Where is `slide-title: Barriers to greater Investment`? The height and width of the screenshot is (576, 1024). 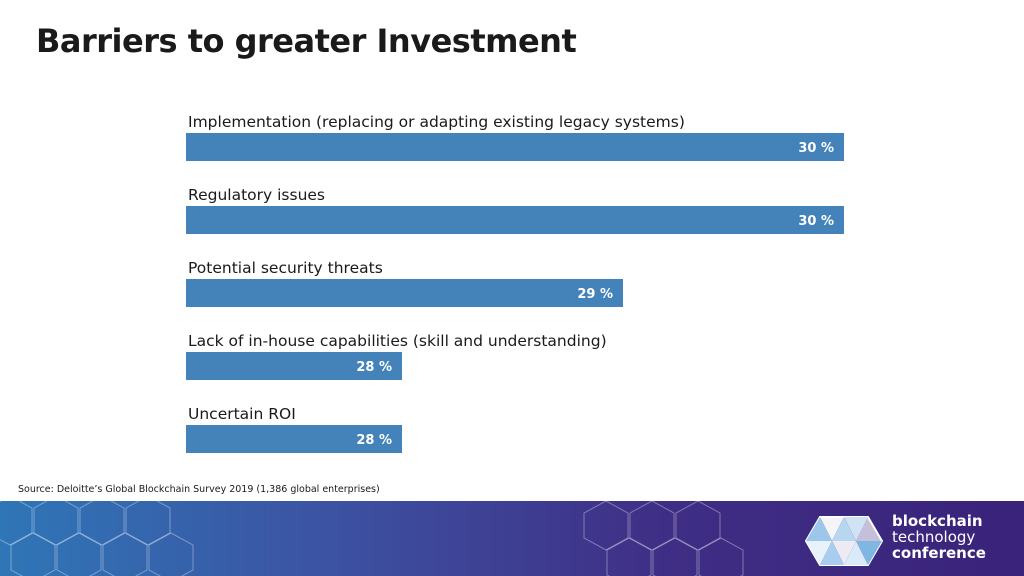
slide-title: Barriers to greater Investment is located at coordinates (306, 41).